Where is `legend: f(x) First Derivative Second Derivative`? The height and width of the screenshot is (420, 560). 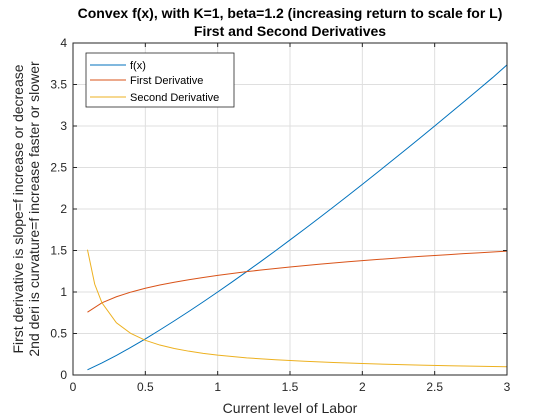
legend: f(x) First Derivative Second Derivative is located at coordinates (160, 80).